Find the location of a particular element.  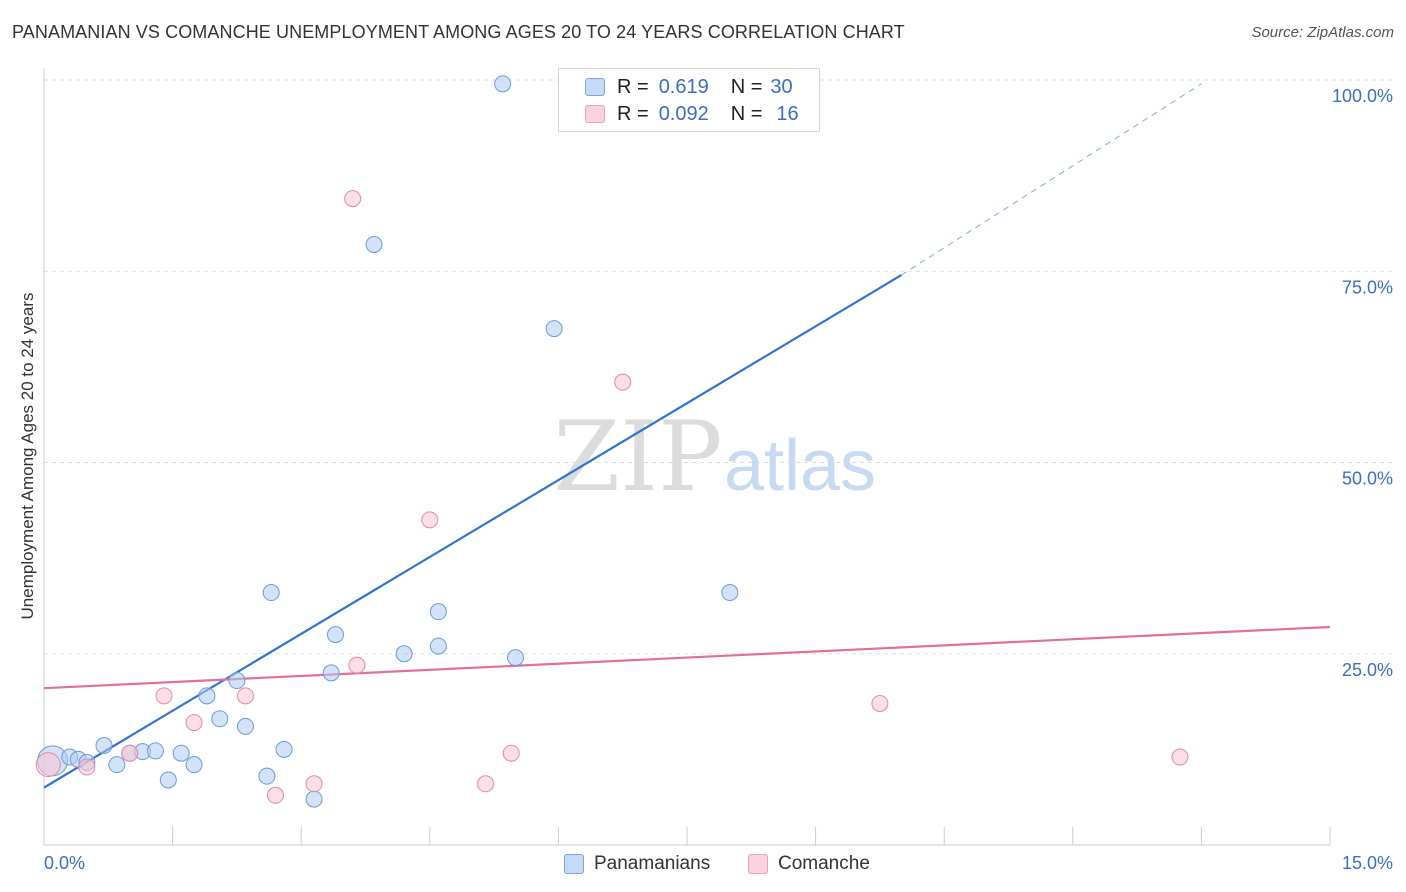

bottom-legend-comanche: Comanche is located at coordinates (809, 864).